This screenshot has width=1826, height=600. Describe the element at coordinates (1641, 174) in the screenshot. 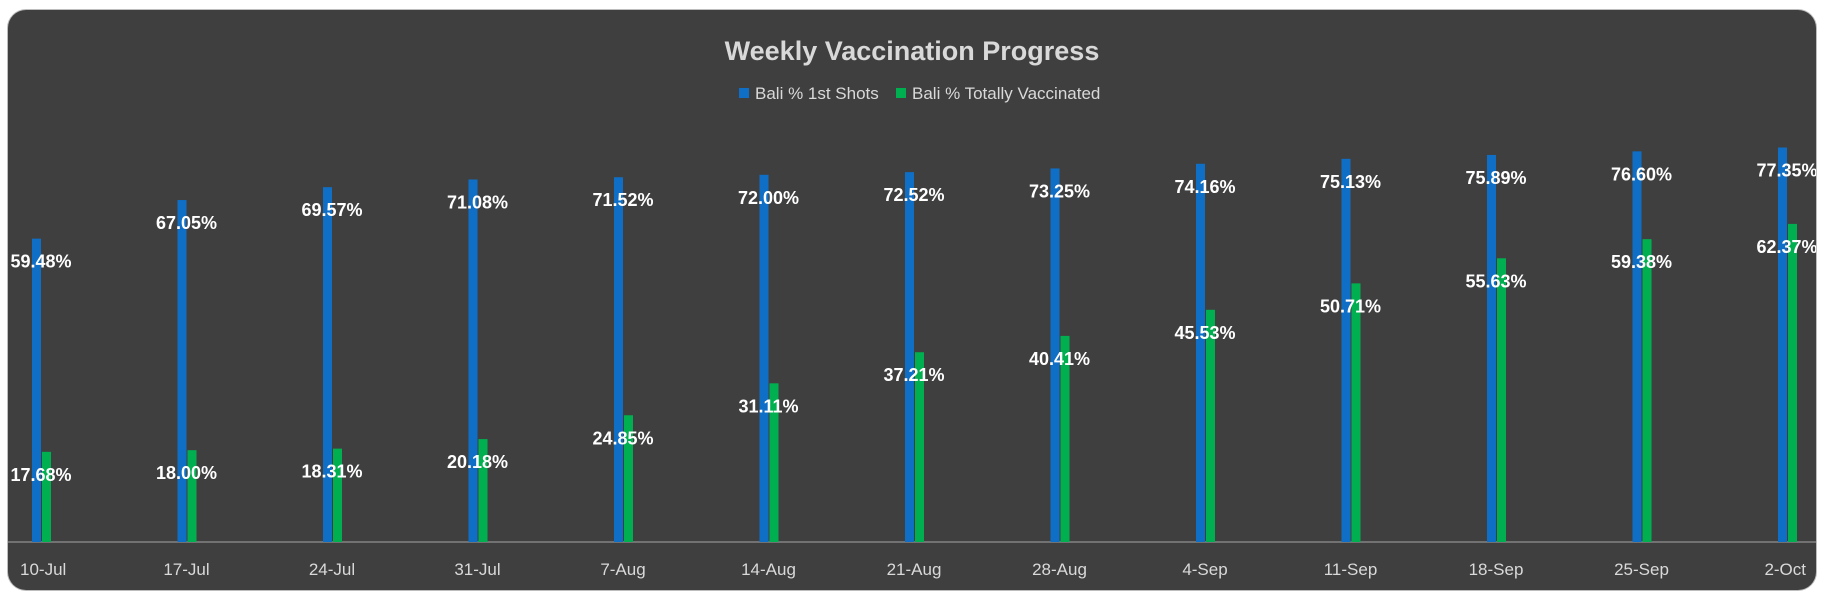

I see `data-label-first-shots: 76.60%` at that location.